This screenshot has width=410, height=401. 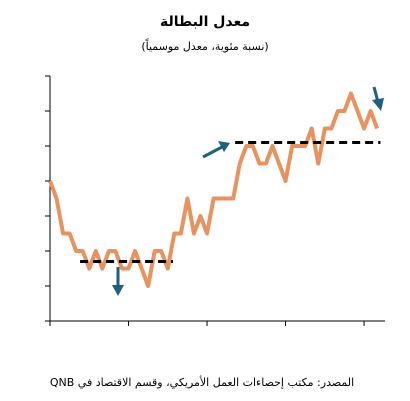 I want to click on arrow-shaft, so click(x=212, y=152).